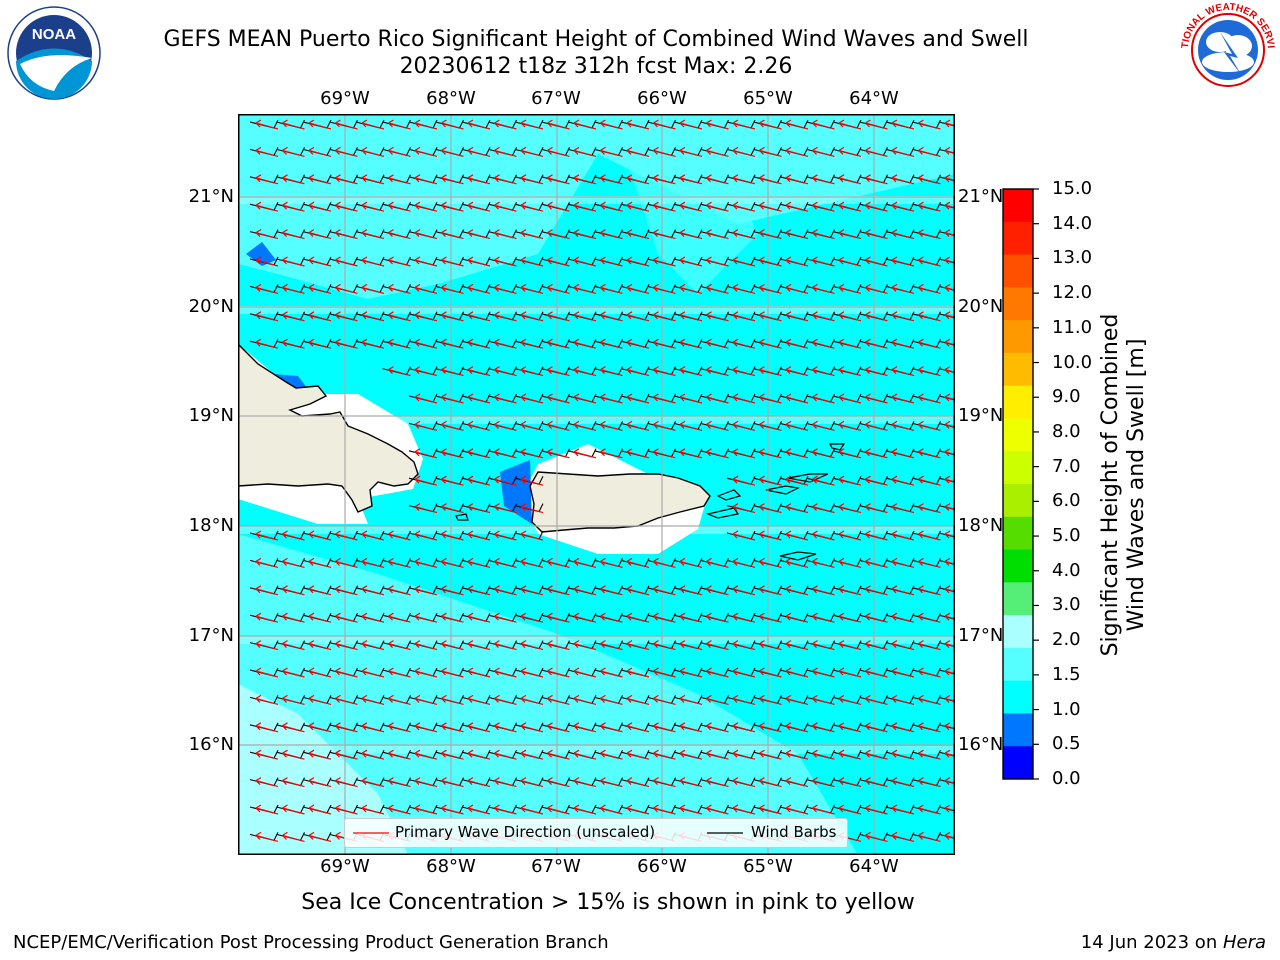 This screenshot has height=960, width=1280. What do you see at coordinates (981, 306) in the screenshot?
I see `lat-label-right: 20°N` at bounding box center [981, 306].